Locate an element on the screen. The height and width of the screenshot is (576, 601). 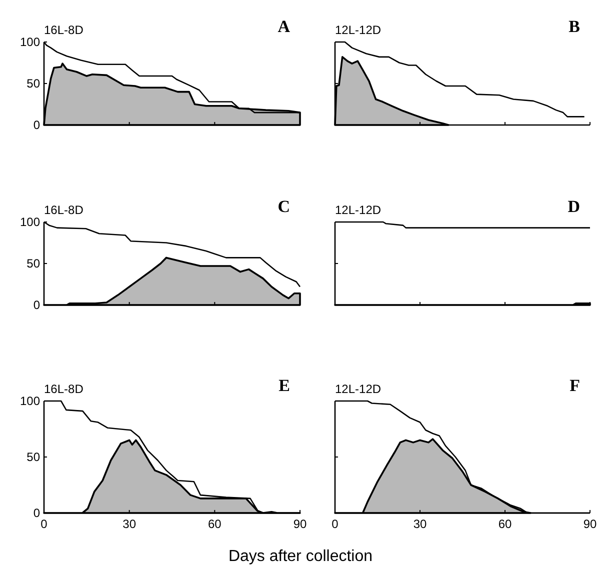
x-axis-title: Days after collection is located at coordinates (300, 556).